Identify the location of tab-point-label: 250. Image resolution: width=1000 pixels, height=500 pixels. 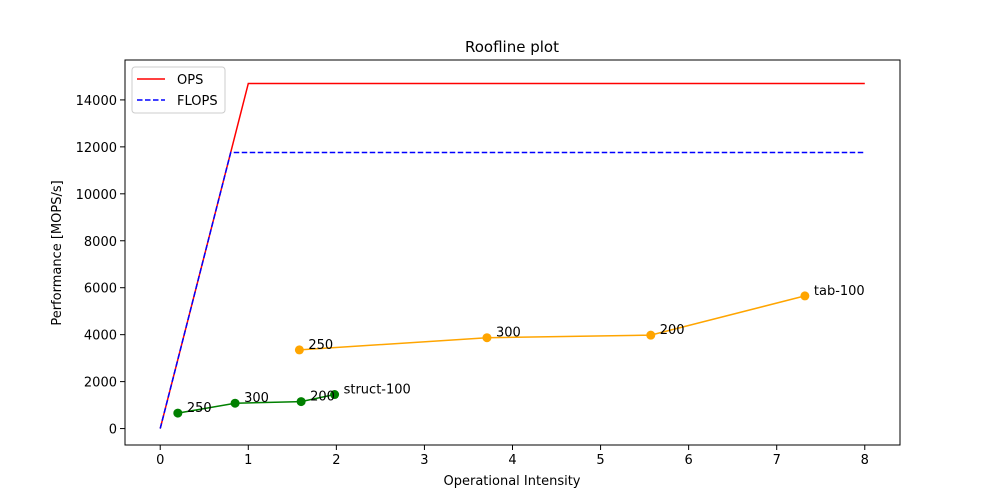
(320, 345).